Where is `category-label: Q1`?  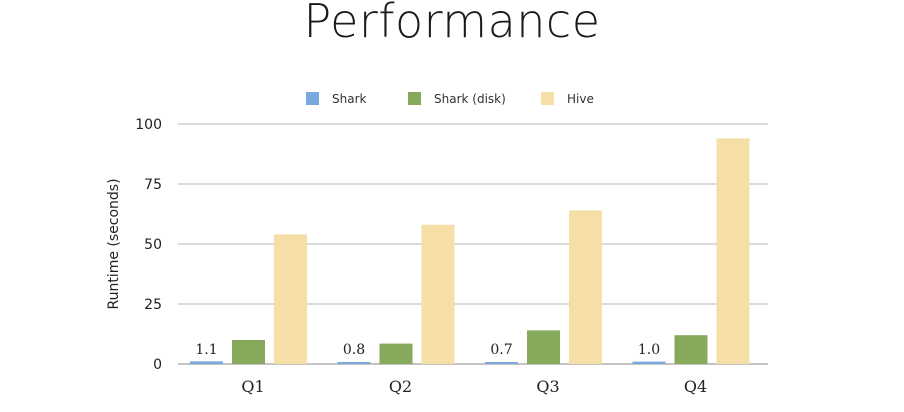 category-label: Q1 is located at coordinates (252, 386).